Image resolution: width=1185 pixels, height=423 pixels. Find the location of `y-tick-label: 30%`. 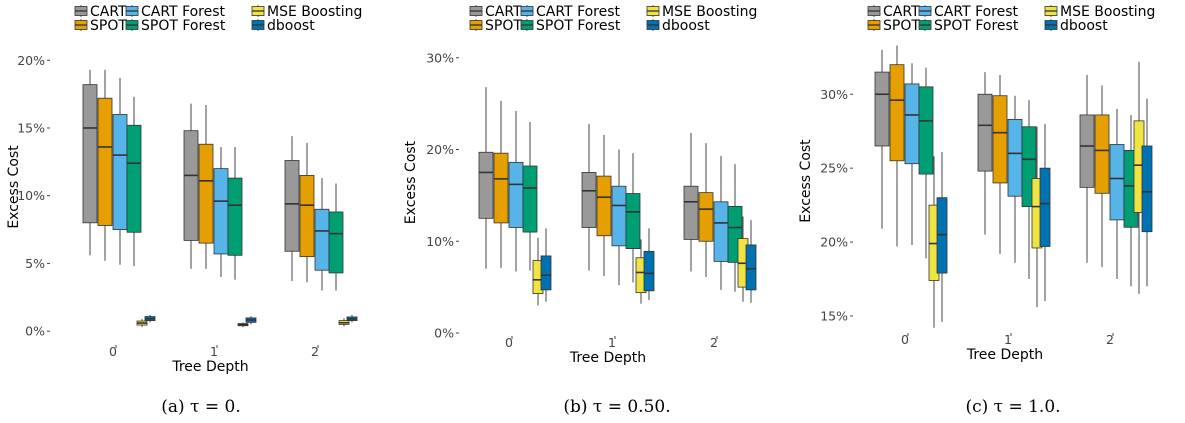

y-tick-label: 30% is located at coordinates (834, 94).